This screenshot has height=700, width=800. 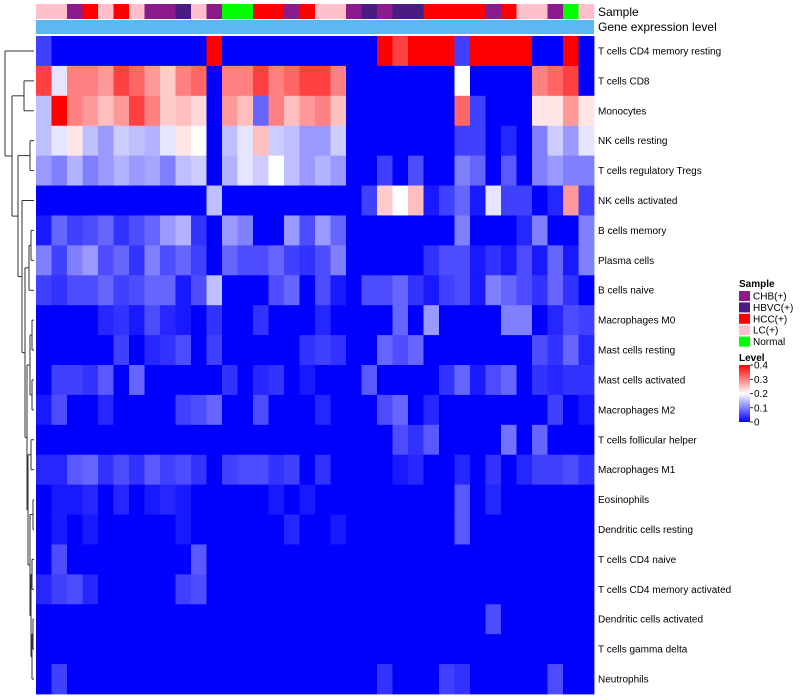 I want to click on sample-annotation-title: Sample, so click(x=618, y=12).